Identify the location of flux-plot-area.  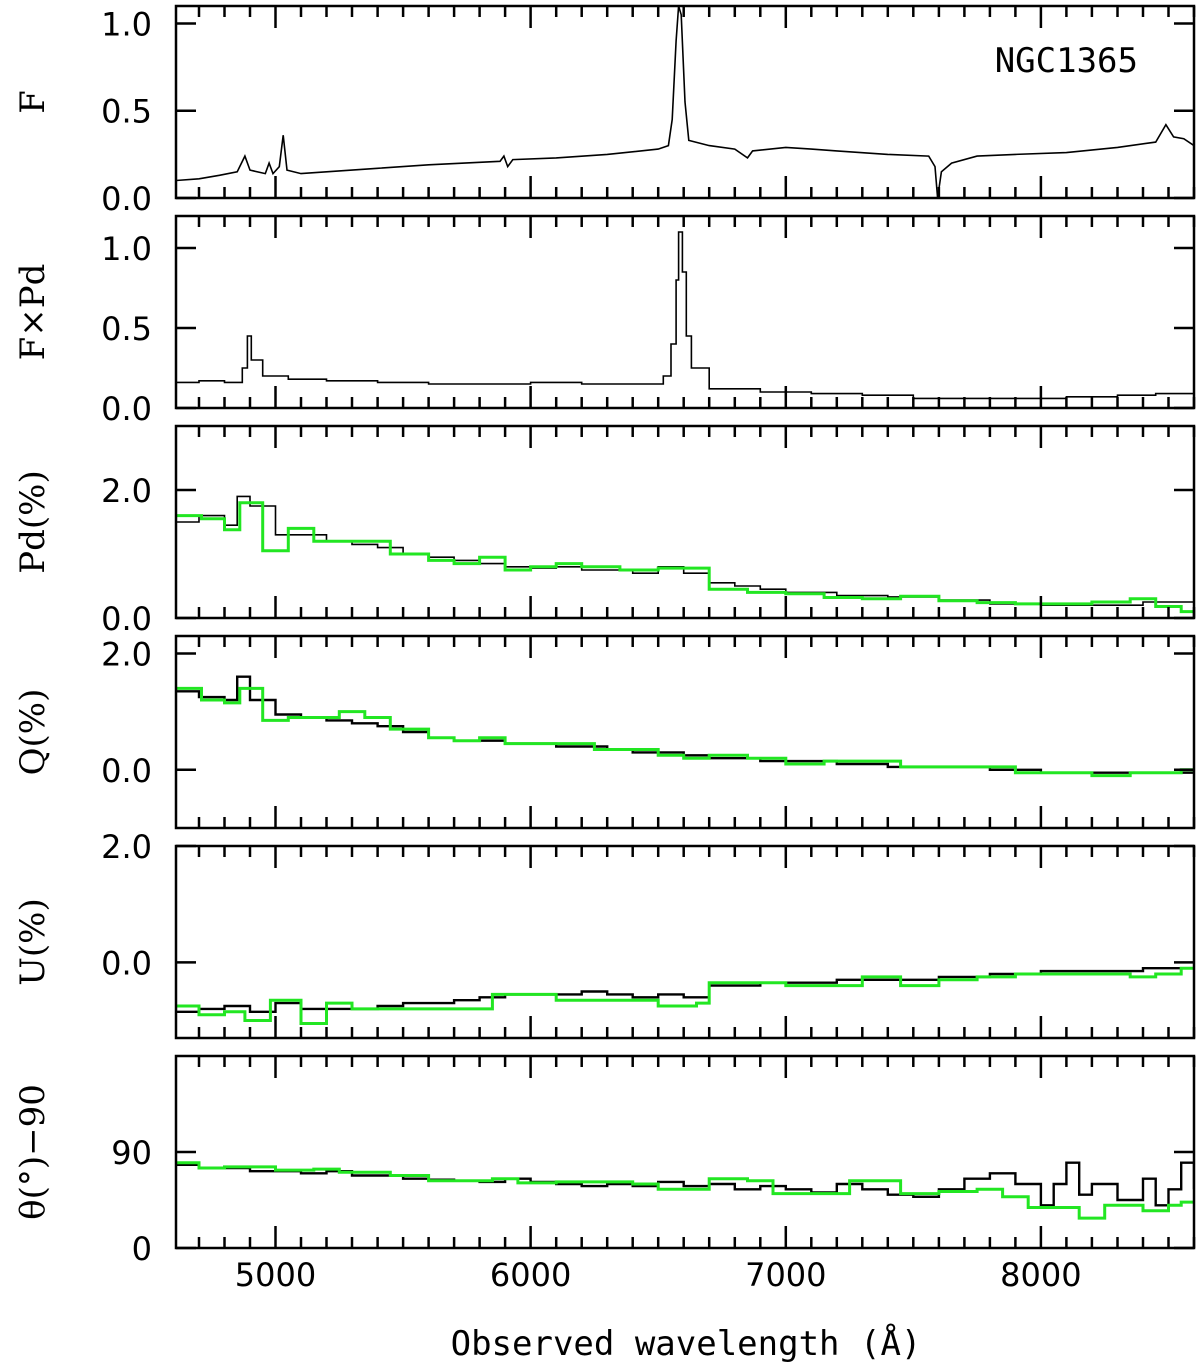
(685, 102).